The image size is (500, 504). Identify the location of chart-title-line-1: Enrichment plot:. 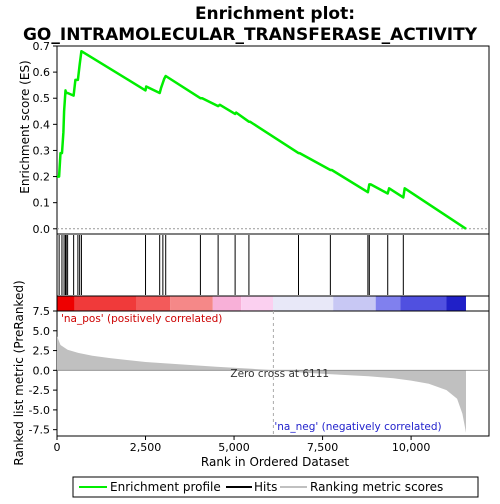
(275, 14).